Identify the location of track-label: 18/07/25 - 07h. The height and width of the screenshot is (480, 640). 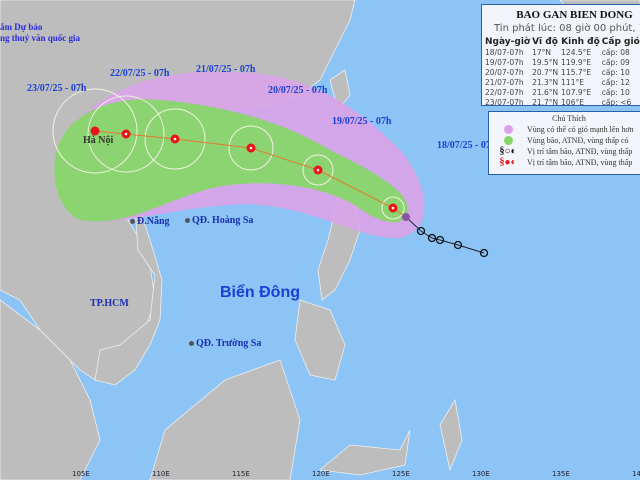
(467, 145).